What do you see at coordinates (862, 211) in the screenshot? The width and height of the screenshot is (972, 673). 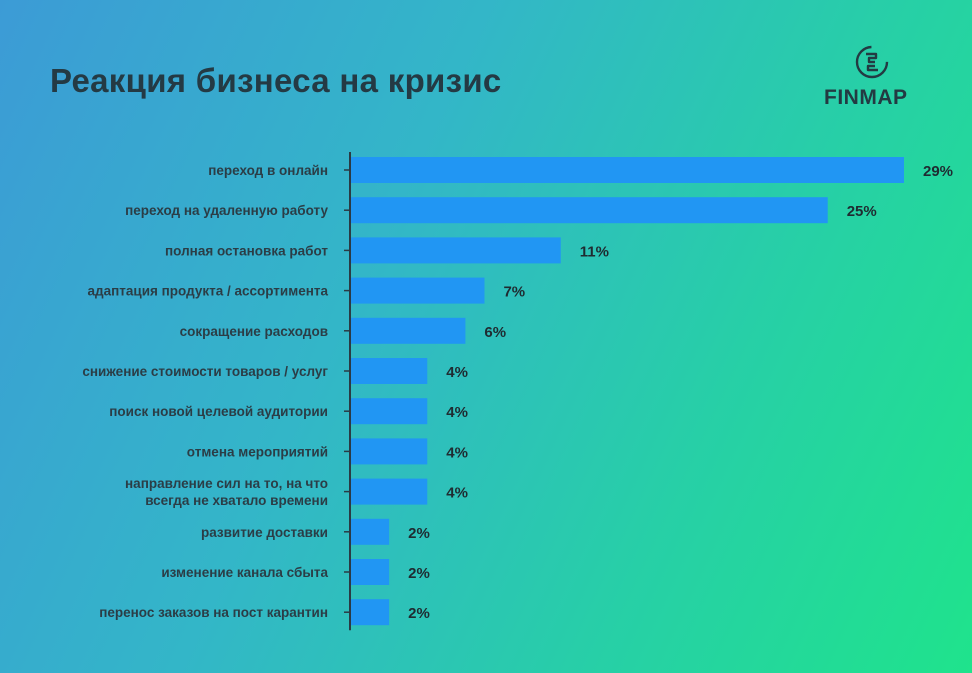 I see `value-label: 25%` at bounding box center [862, 211].